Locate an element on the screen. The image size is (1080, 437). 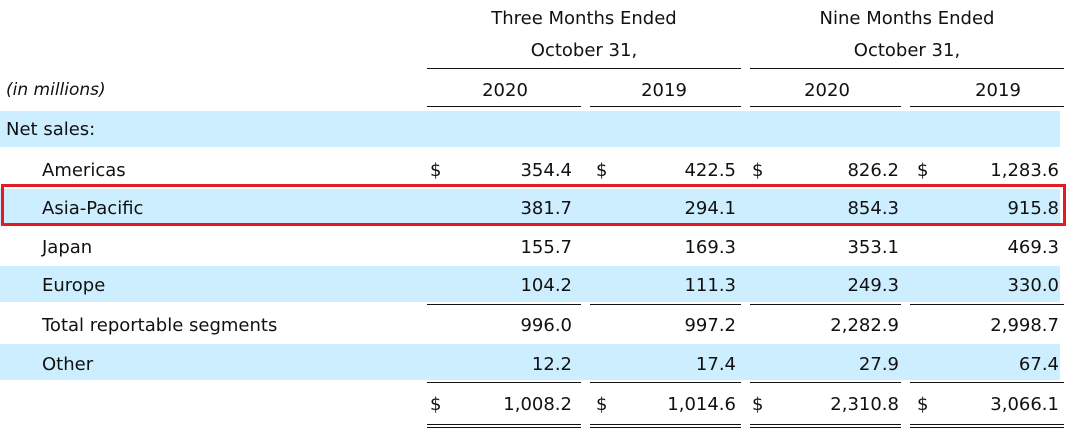
table-cell: 155.7 is located at coordinates (546, 247).